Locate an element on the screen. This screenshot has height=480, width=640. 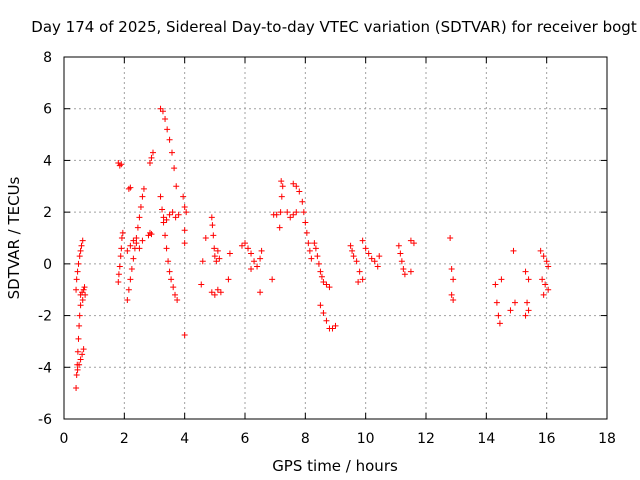
y-tick-label: -2 is located at coordinates (45, 317).